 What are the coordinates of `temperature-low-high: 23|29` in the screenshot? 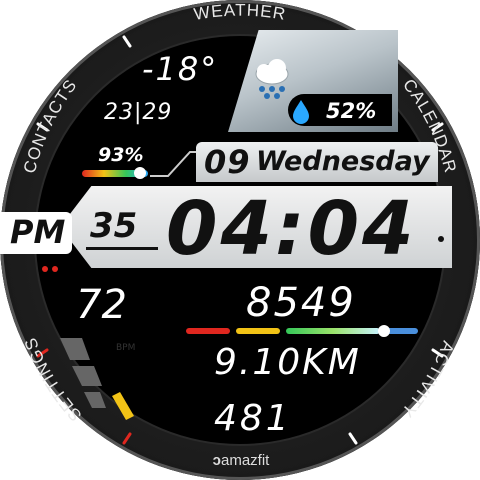 It's located at (138, 112).